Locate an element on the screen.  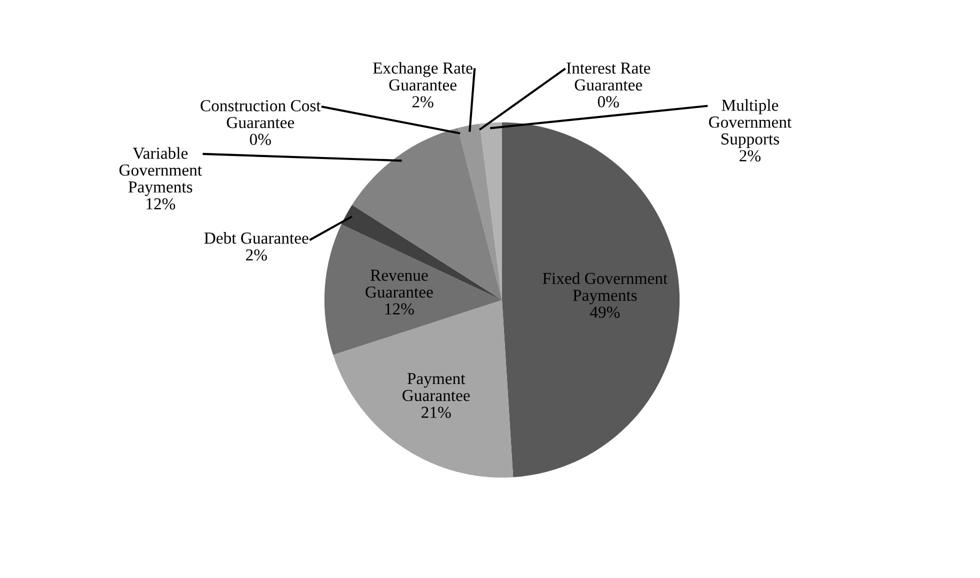
slice-label: Exchange Rate Guarantee is located at coordinates (422, 76).